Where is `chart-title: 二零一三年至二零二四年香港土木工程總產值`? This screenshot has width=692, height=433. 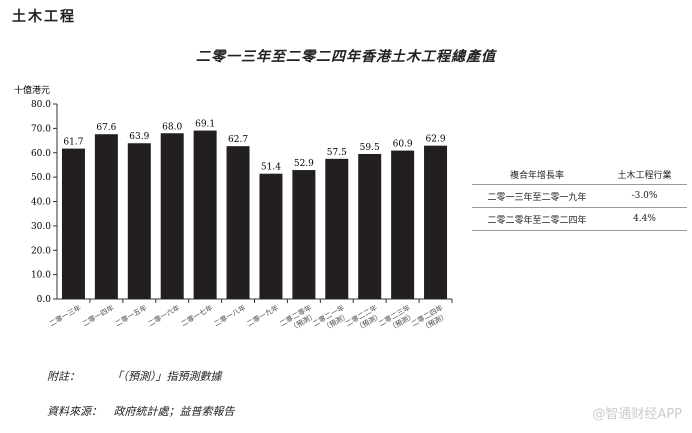 chart-title: 二零一三年至二零二四年香港土木工程總產值 is located at coordinates (346, 57).